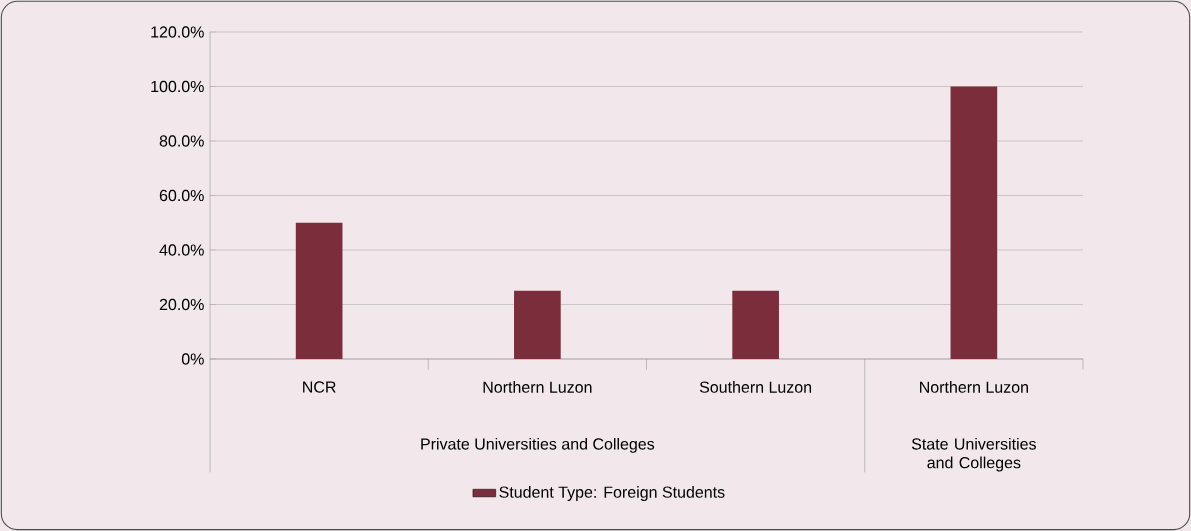  I want to click on y-tick-label: 0%, so click(192, 359).